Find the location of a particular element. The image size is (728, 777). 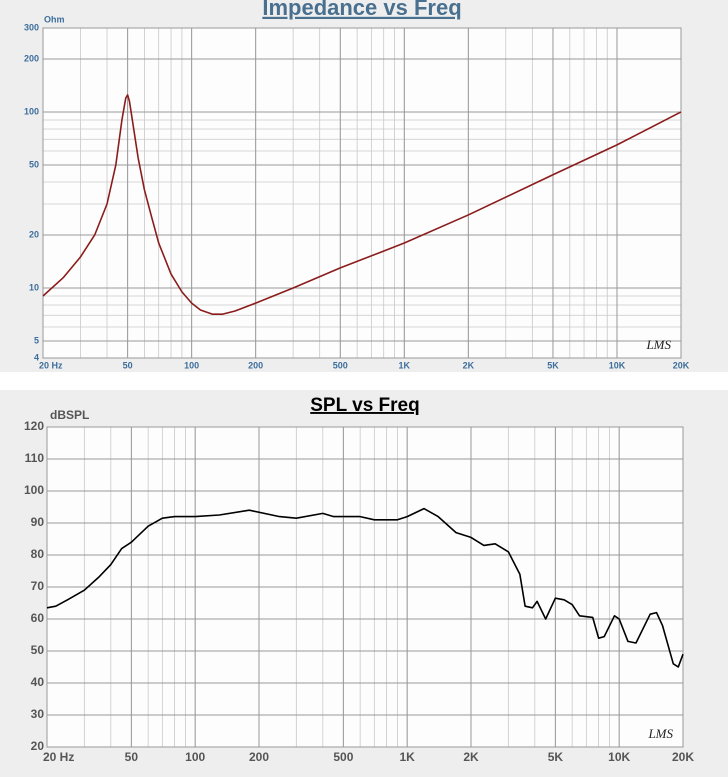

y-tick-label: 4 is located at coordinates (36, 357).